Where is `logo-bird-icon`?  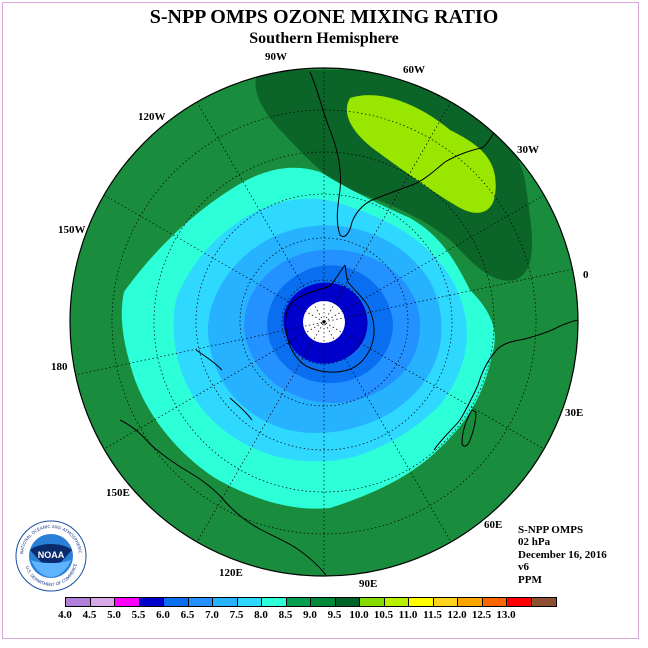
logo-bird-icon is located at coordinates (51, 558).